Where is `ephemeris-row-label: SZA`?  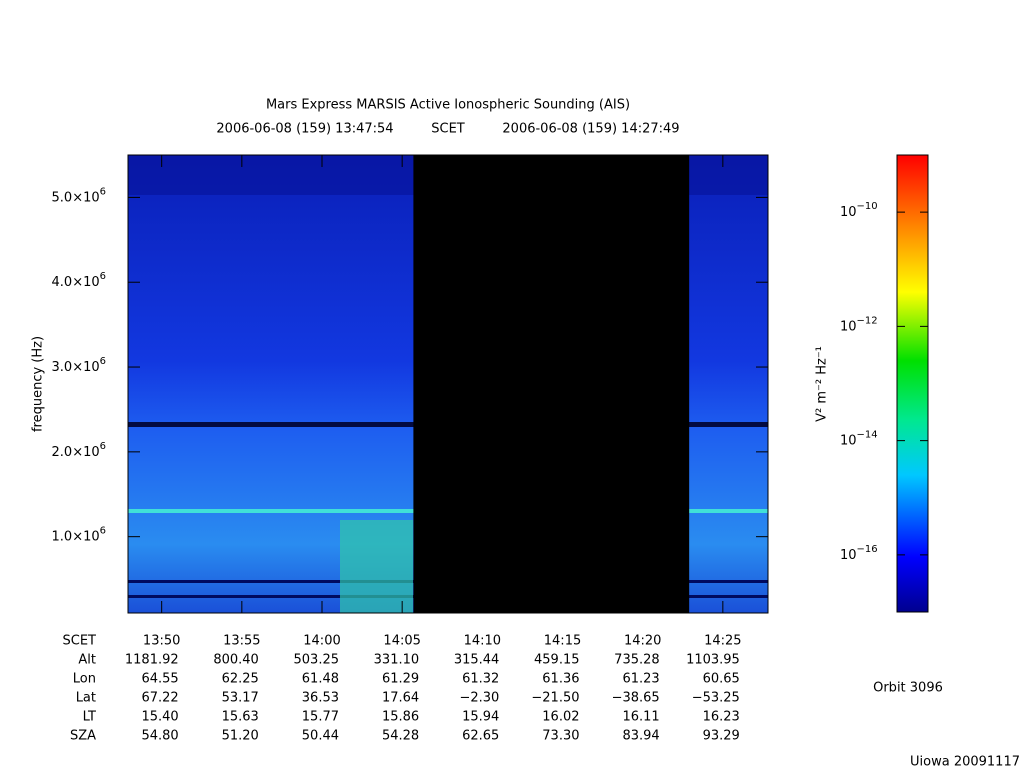 ephemeris-row-label: SZA is located at coordinates (83, 736).